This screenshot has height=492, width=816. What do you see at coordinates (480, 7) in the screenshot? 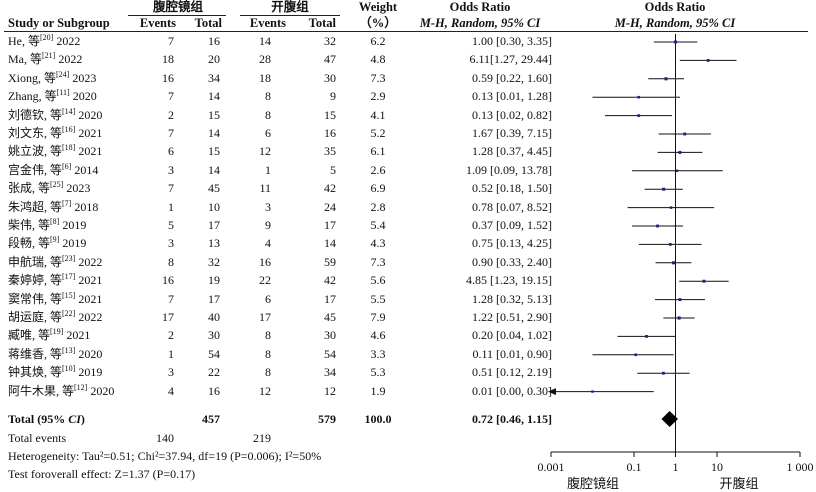
I see `or-title-header: Odds Ratio` at bounding box center [480, 7].